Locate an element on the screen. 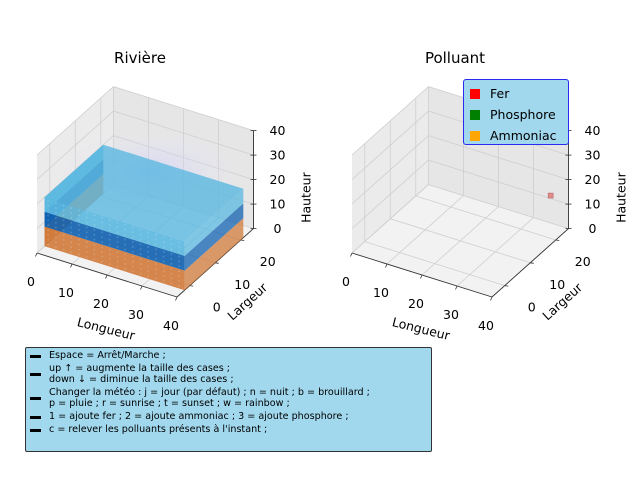 This screenshot has height=480, width=640. z-gridline is located at coordinates (460, 170).